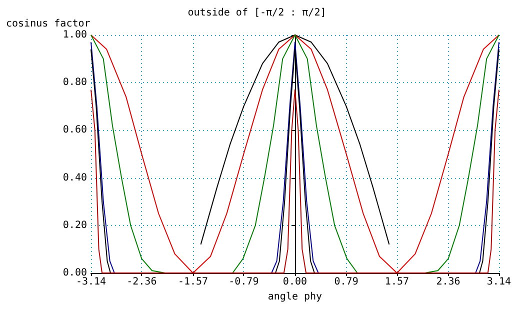 The width and height of the screenshot is (514, 320). I want to click on y-tick-label: 0.00, so click(74, 273).